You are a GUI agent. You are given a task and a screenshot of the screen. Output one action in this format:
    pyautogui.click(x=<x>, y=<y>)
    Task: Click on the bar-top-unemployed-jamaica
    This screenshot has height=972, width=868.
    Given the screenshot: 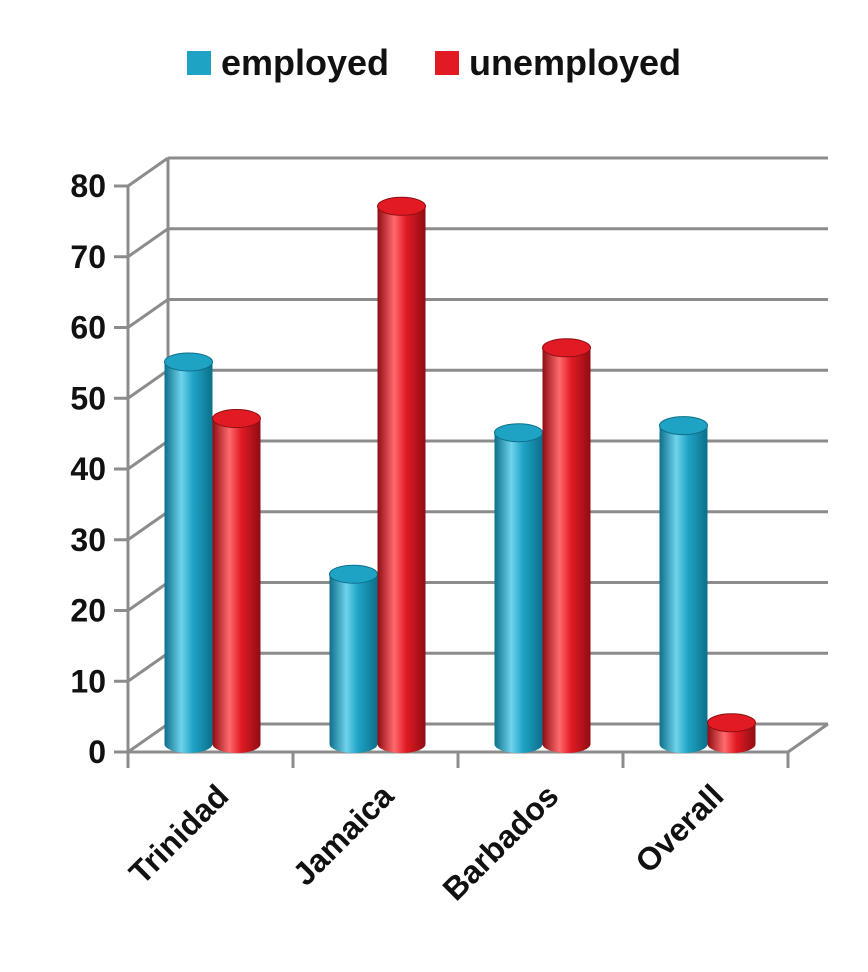 What is the action you would take?
    pyautogui.click(x=401, y=206)
    